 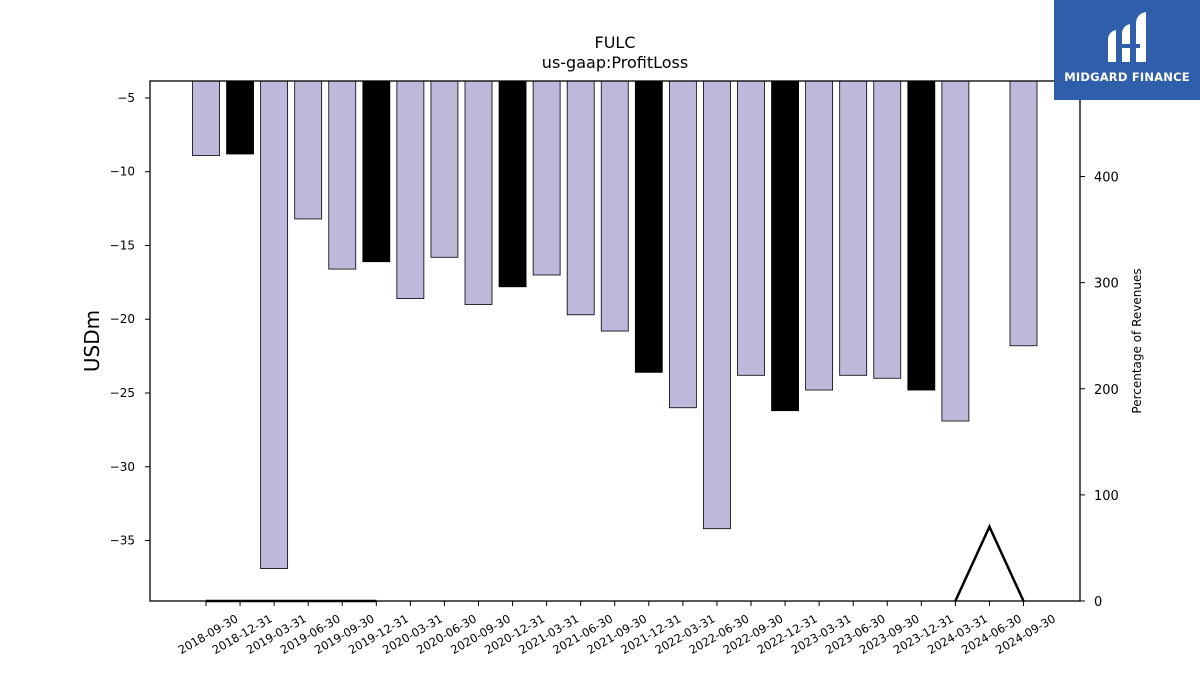 What do you see at coordinates (615, 42) in the screenshot?
I see `chart-title: FULC` at bounding box center [615, 42].